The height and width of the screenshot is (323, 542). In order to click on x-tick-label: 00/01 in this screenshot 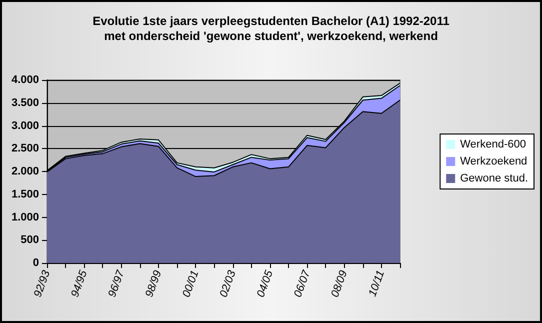, I will do `click(191, 283)`.